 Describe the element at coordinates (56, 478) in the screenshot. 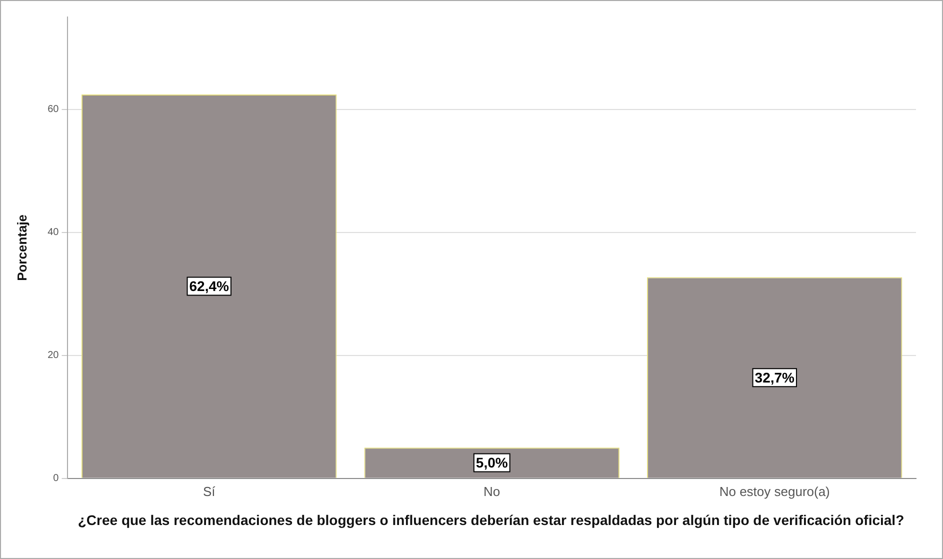

I see `y-tick-label: 0` at that location.